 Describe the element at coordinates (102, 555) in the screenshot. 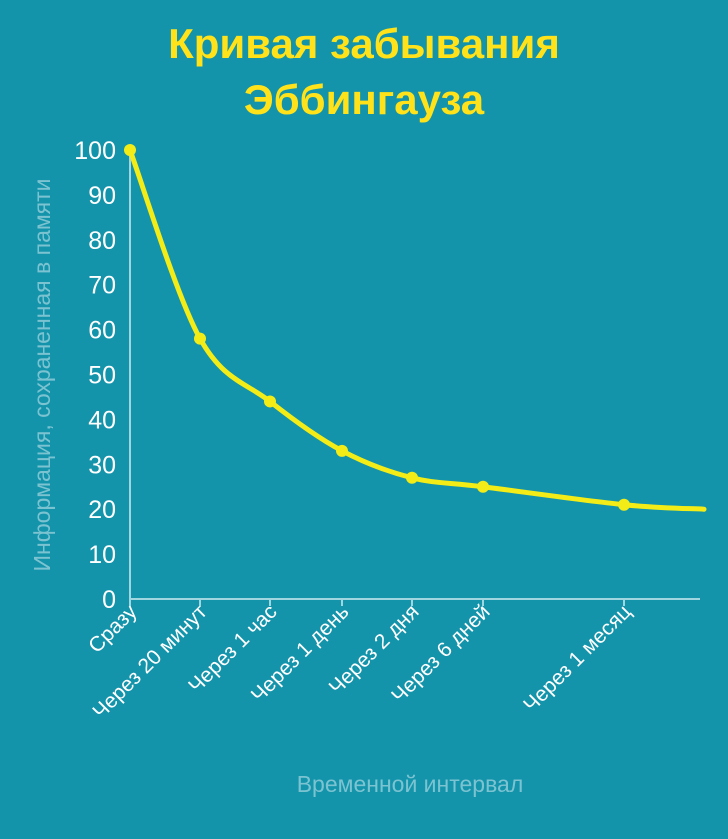

I see `y-tick-label: 10` at that location.